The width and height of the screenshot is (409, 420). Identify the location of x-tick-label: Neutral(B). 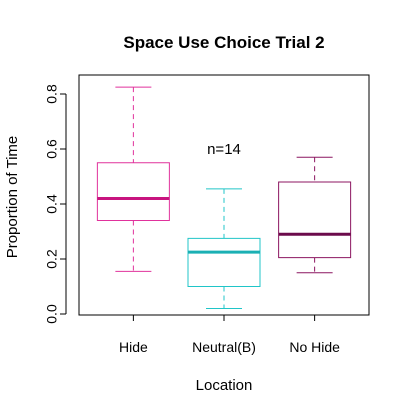
(224, 347).